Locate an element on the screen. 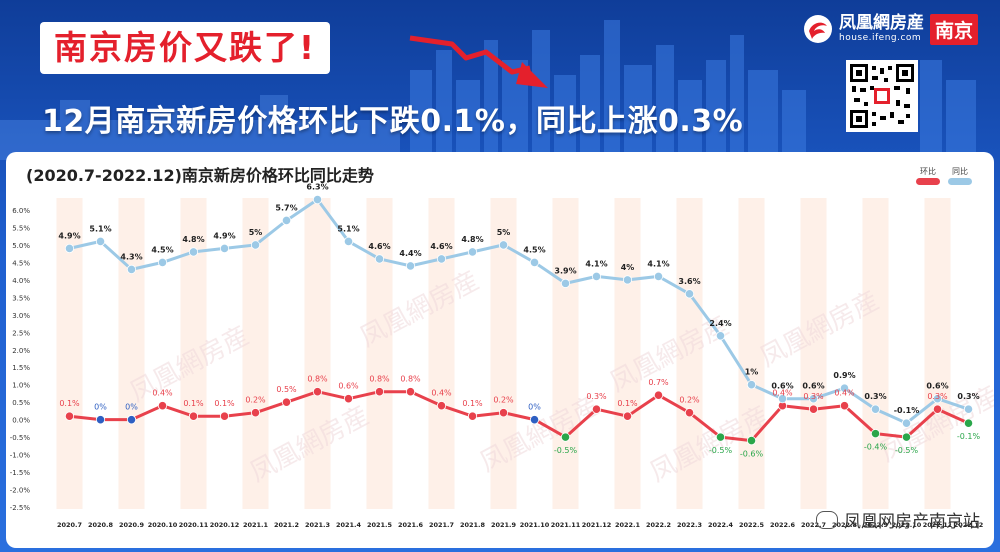 The image size is (1000, 552). subtitle: 12月南京新房价格环比下跌0.1%，同比上涨0.3% is located at coordinates (393, 121).